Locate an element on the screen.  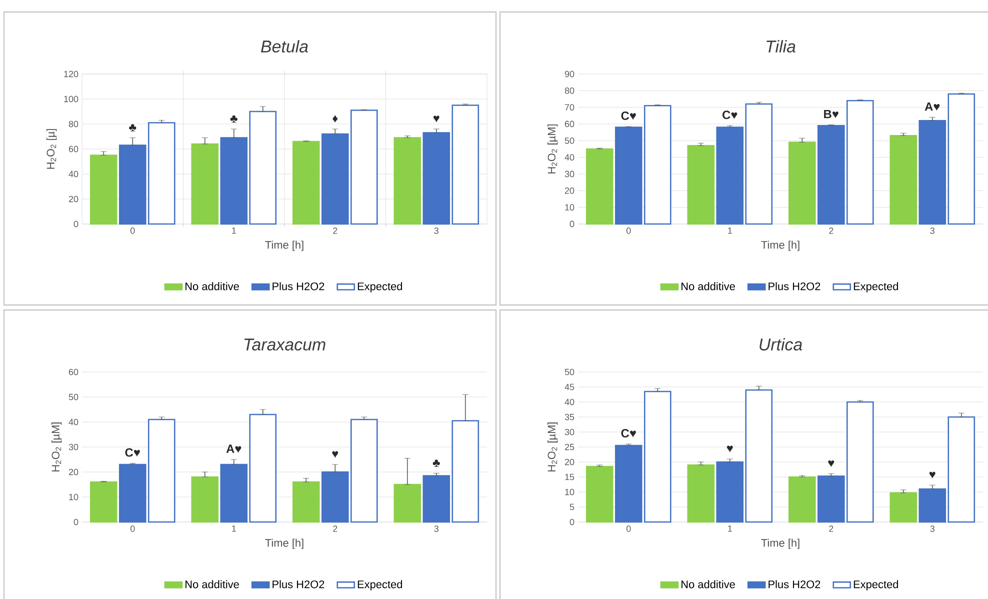
y-axis-title: H$_{2}$O$_{2}$ [µ] is located at coordinates (51, 149).